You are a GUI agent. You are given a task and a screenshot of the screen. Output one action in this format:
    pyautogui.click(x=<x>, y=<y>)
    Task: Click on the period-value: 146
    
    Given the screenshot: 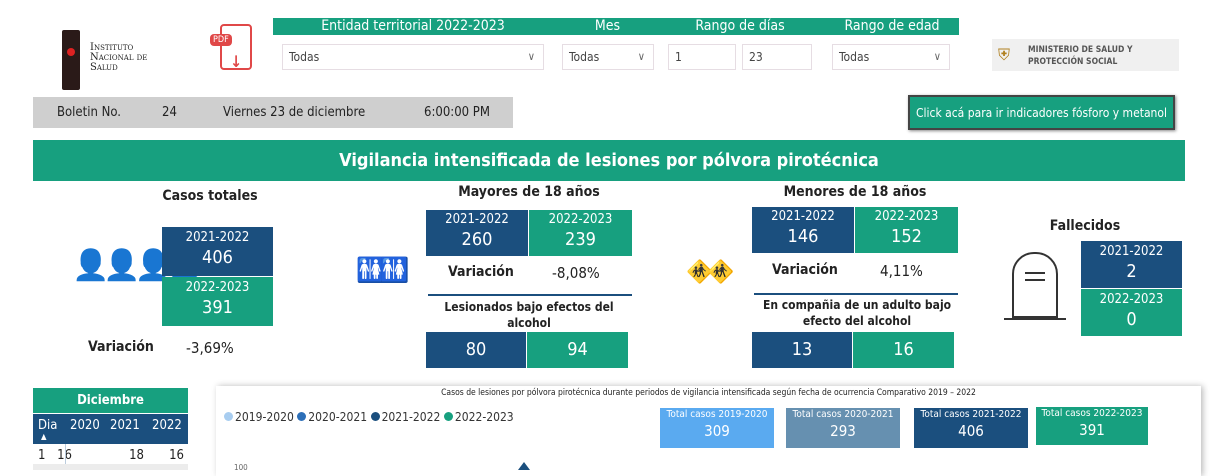 What is the action you would take?
    pyautogui.click(x=803, y=236)
    